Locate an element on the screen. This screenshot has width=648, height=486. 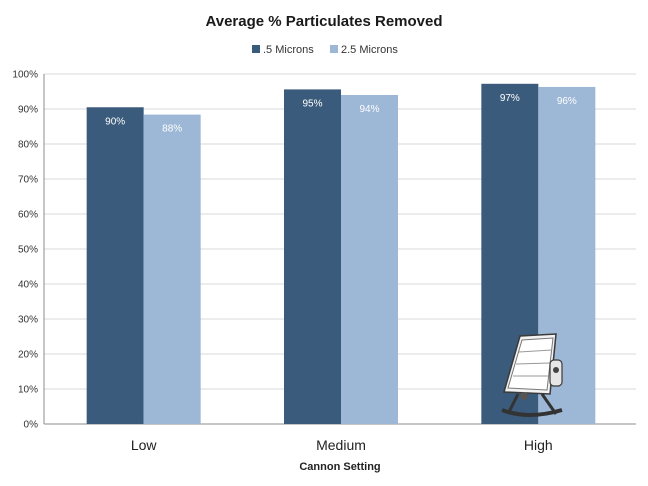
y-tick-label: 60% is located at coordinates (28, 215).